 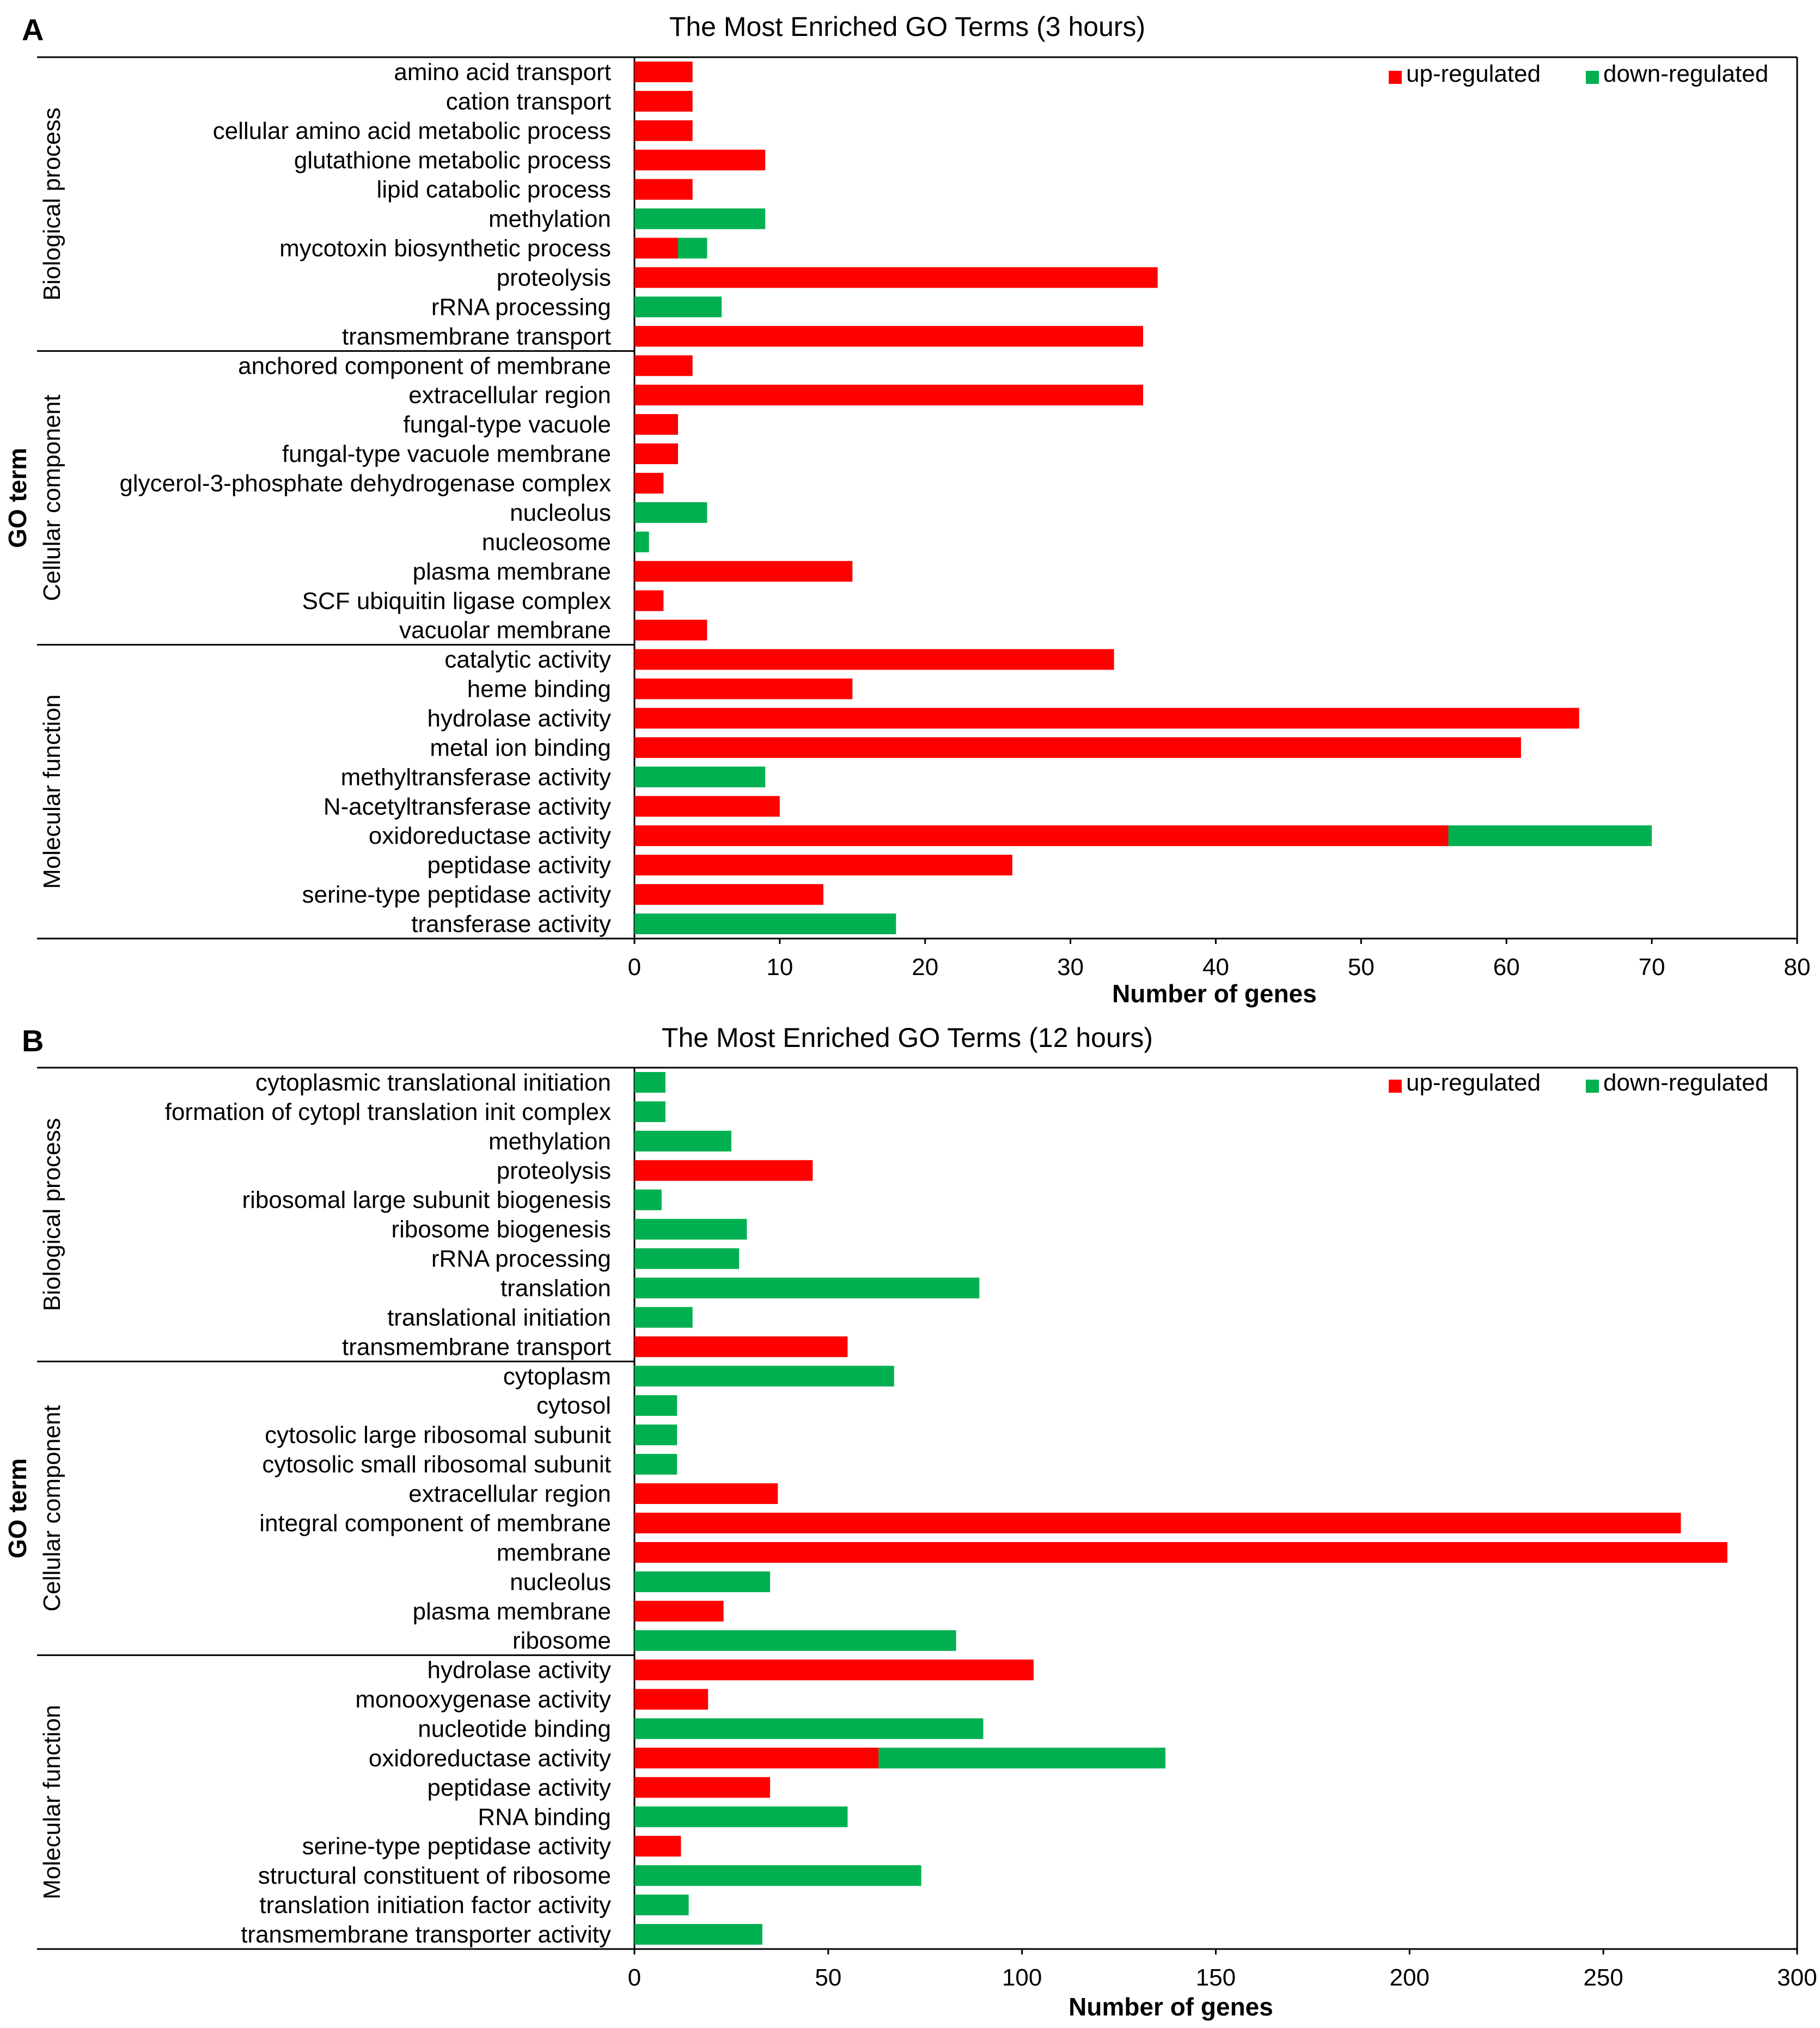 What do you see at coordinates (446, 454) in the screenshot?
I see `a-category-label: fungal-type vacuole membrane` at bounding box center [446, 454].